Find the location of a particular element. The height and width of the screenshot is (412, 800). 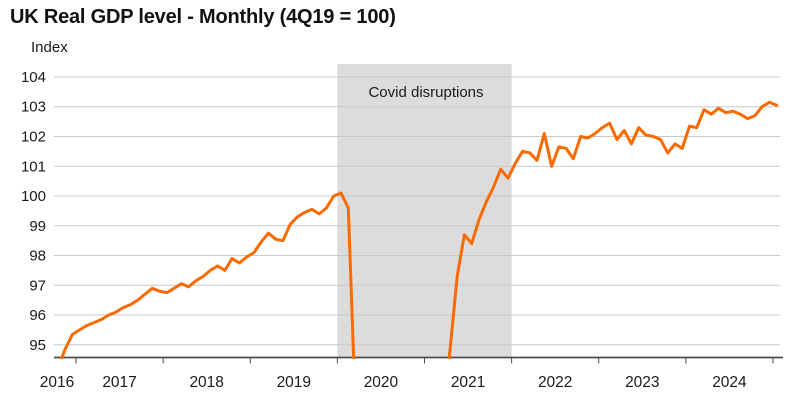

x-tick-label: 2024 is located at coordinates (729, 382).